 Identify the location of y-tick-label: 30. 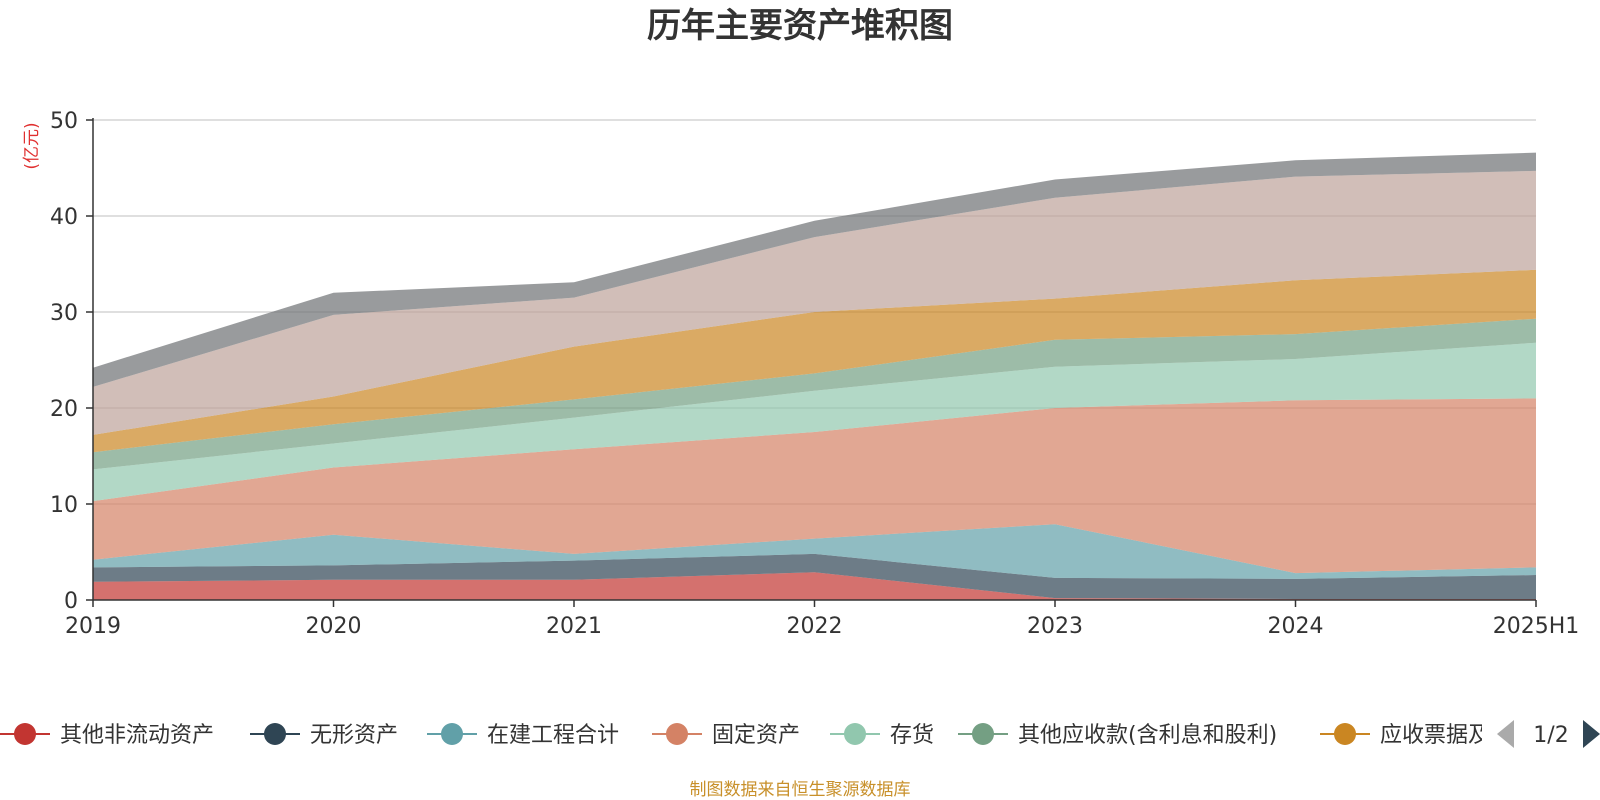
(64, 313).